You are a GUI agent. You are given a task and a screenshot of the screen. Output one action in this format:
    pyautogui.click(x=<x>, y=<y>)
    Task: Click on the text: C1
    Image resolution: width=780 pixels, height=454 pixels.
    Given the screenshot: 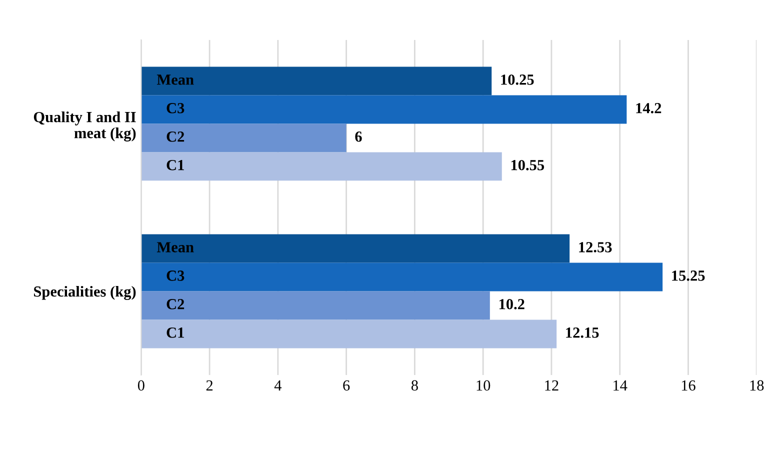 What is the action you would take?
    pyautogui.click(x=175, y=165)
    